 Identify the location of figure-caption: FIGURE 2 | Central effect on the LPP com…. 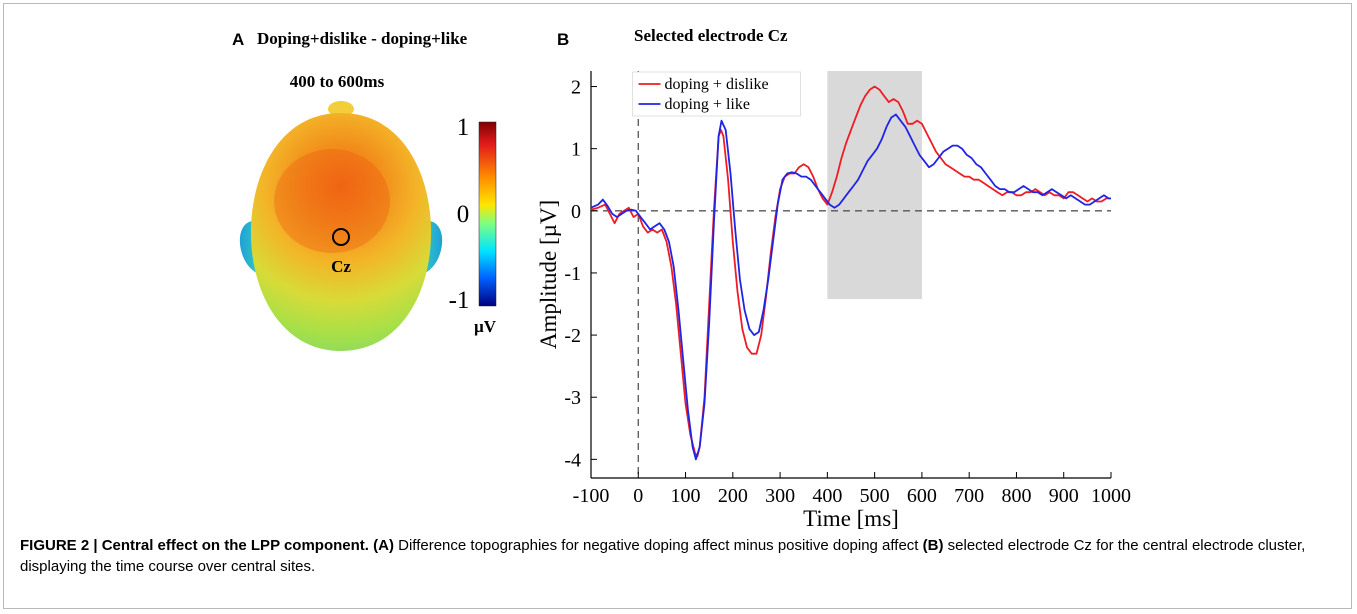
(682, 556).